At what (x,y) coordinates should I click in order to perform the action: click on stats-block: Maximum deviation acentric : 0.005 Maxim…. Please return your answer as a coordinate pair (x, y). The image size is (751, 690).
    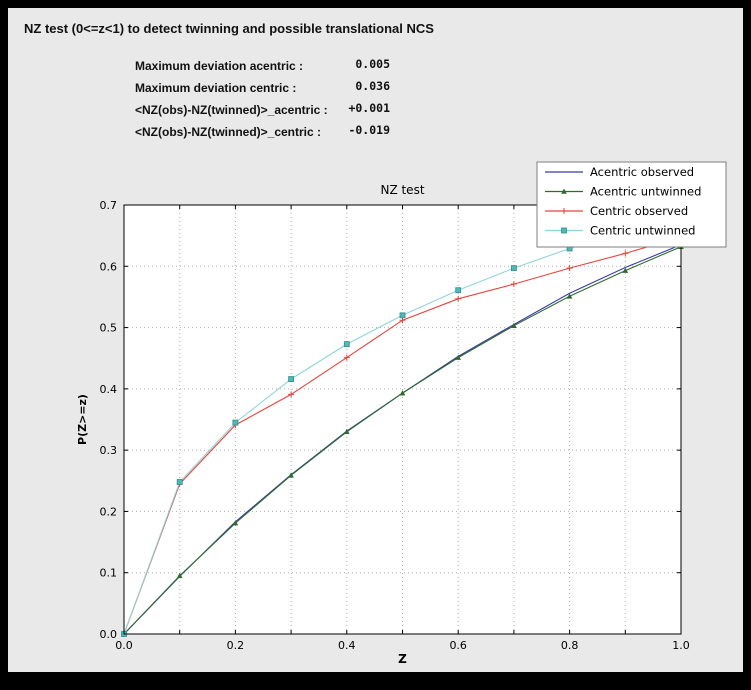
    Looking at the image, I should click on (285, 105).